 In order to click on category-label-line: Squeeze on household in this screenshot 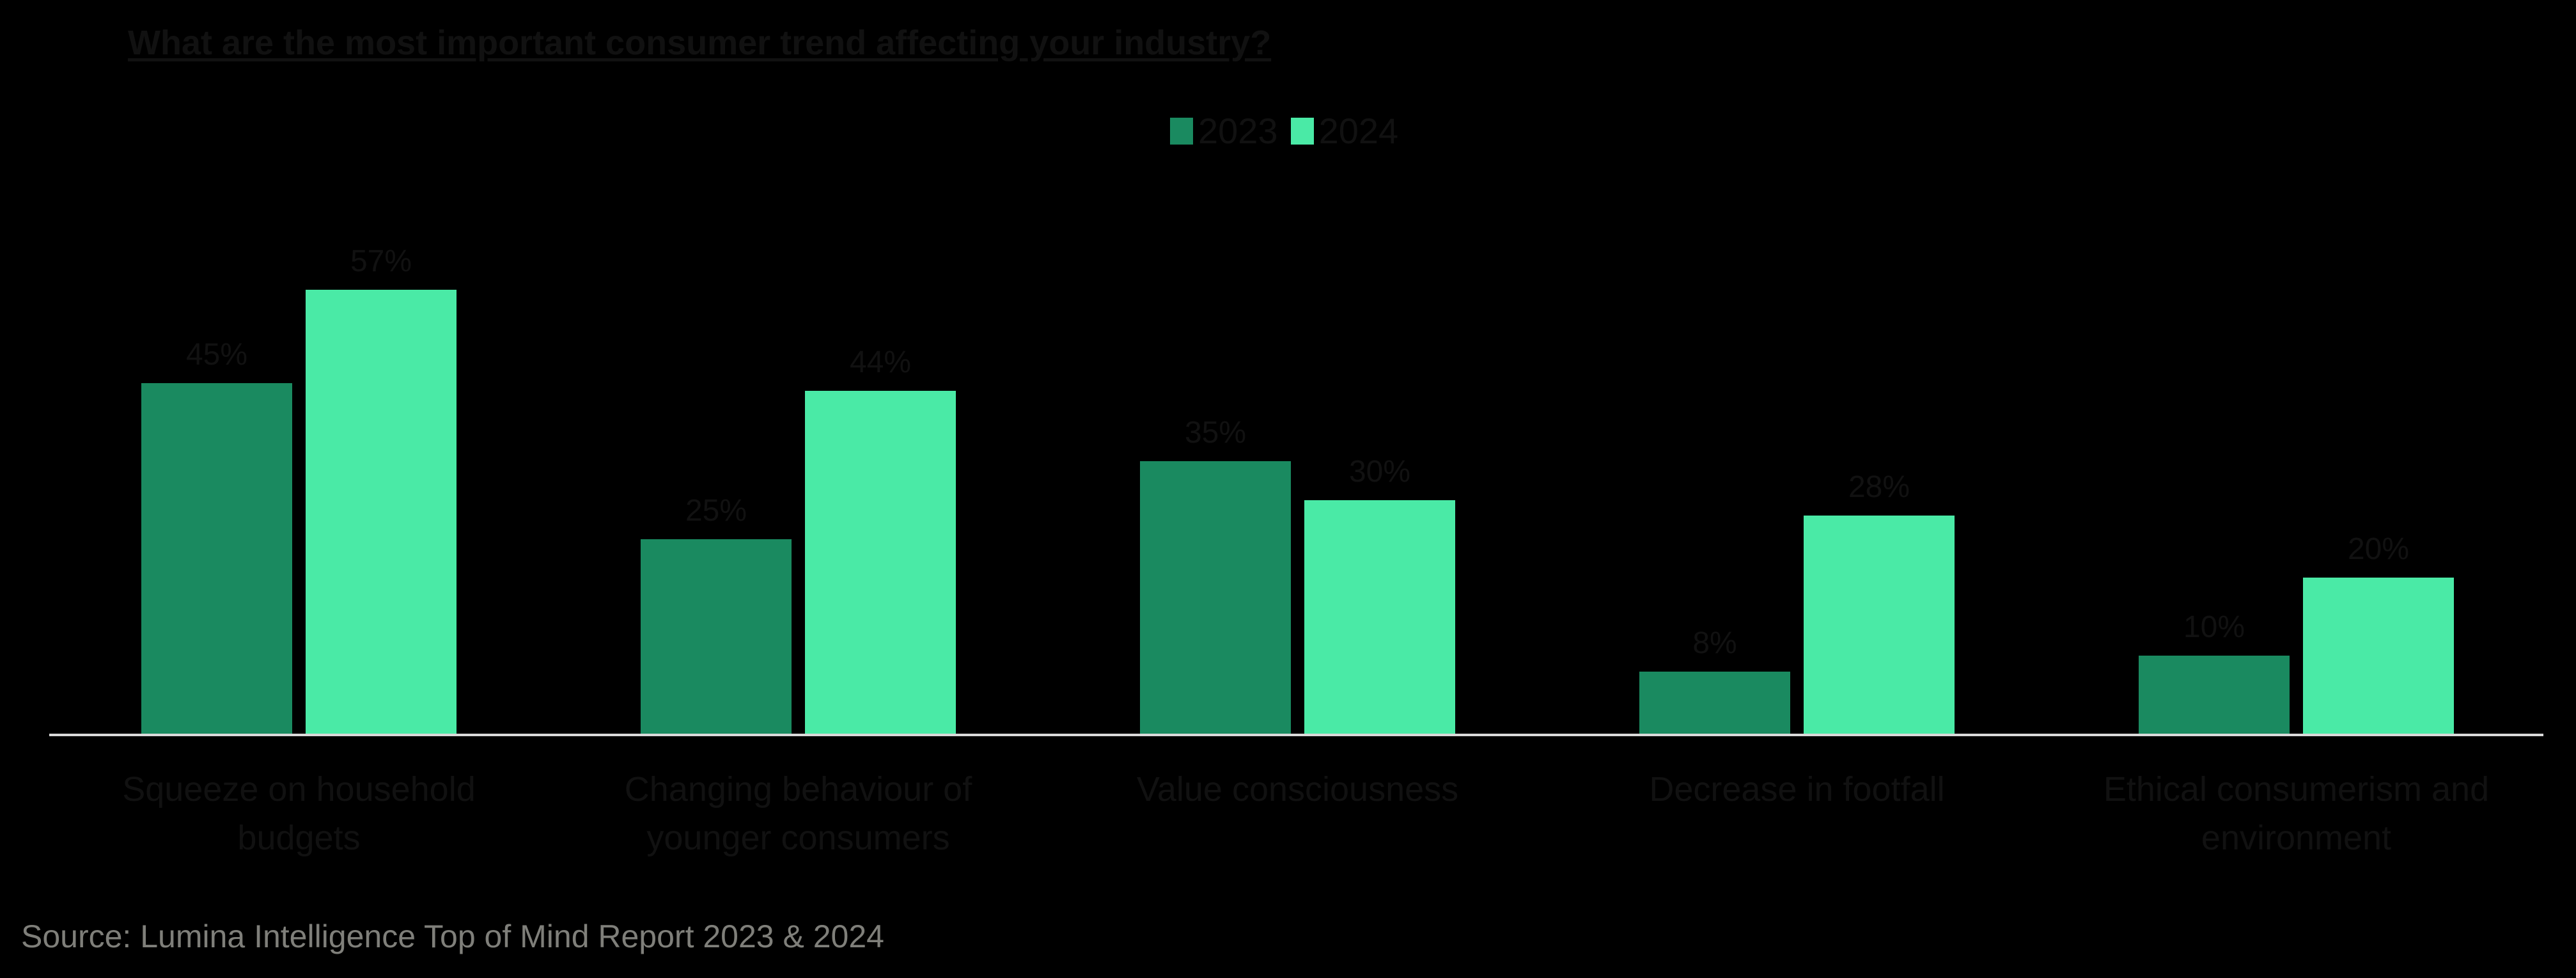, I will do `click(299, 789)`.